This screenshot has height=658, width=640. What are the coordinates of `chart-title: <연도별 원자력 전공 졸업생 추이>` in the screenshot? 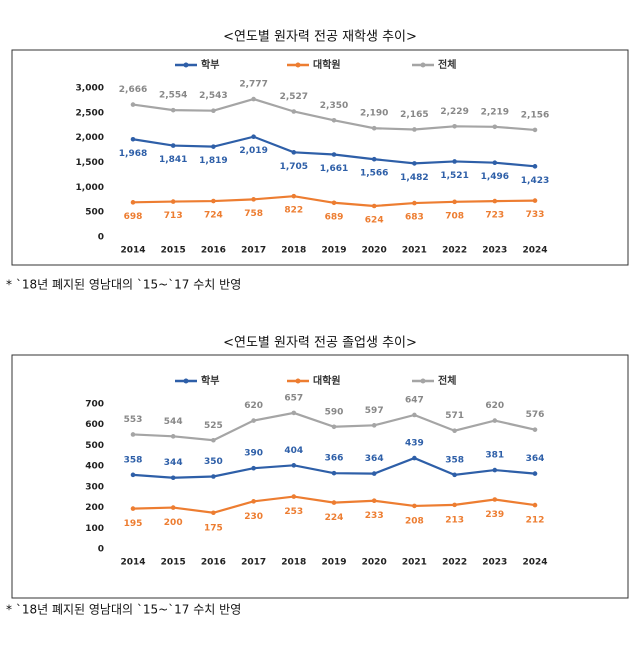 It's located at (320, 343).